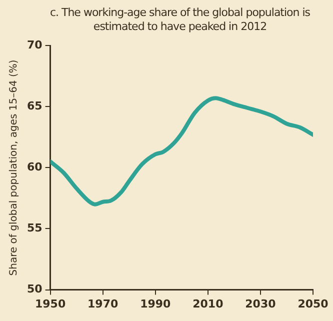 Image resolution: width=333 pixels, height=321 pixels. Describe the element at coordinates (34, 289) in the screenshot. I see `y-tick-label: 50` at that location.